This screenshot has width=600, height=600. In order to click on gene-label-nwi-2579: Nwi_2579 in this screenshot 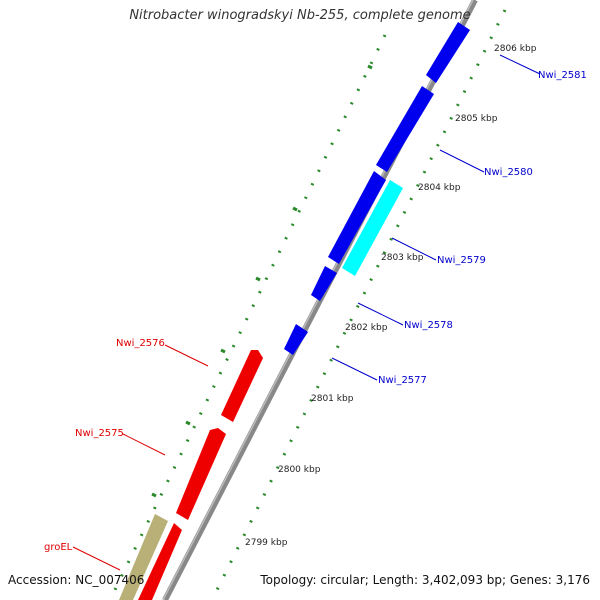, I will do `click(461, 260)`.